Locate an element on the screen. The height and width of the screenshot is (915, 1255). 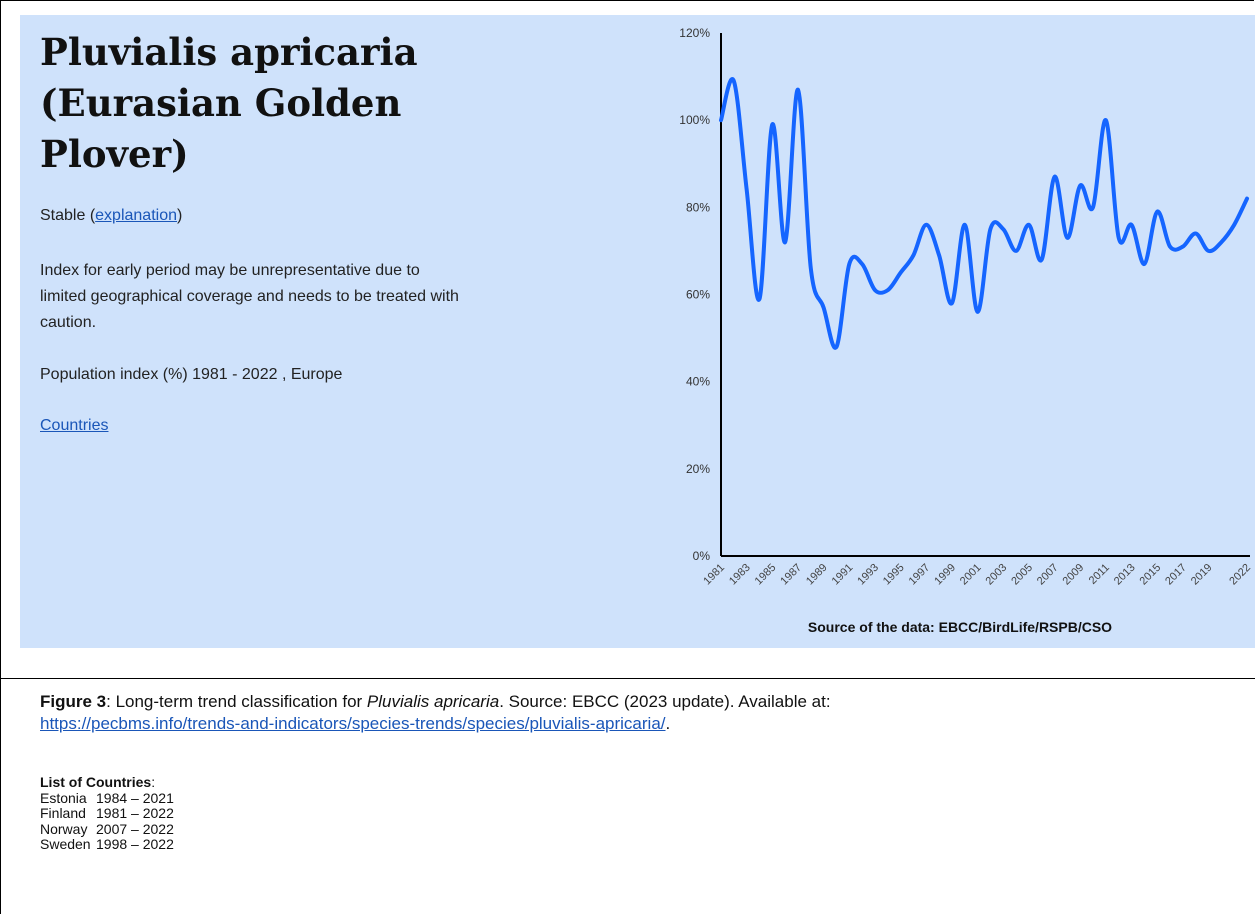
x-tick-label: 2022 is located at coordinates (1240, 575).